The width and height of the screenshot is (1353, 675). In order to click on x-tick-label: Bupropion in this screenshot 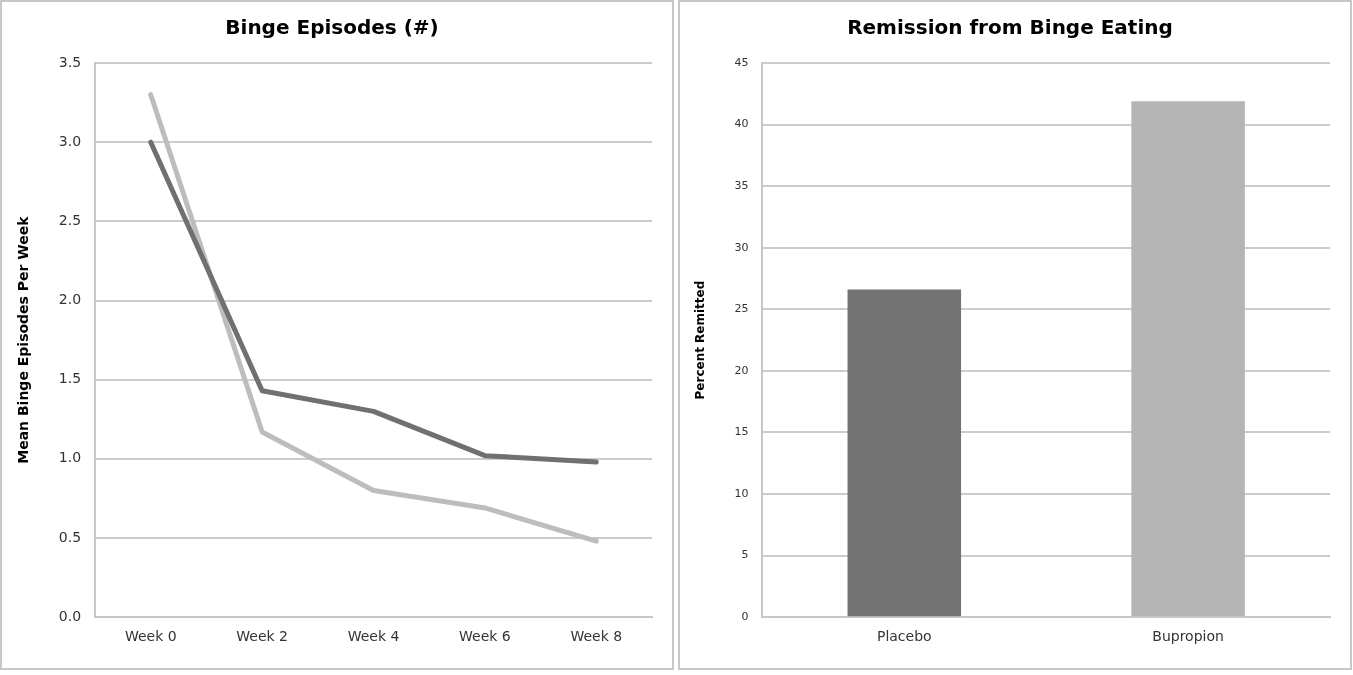, I will do `click(1188, 636)`.